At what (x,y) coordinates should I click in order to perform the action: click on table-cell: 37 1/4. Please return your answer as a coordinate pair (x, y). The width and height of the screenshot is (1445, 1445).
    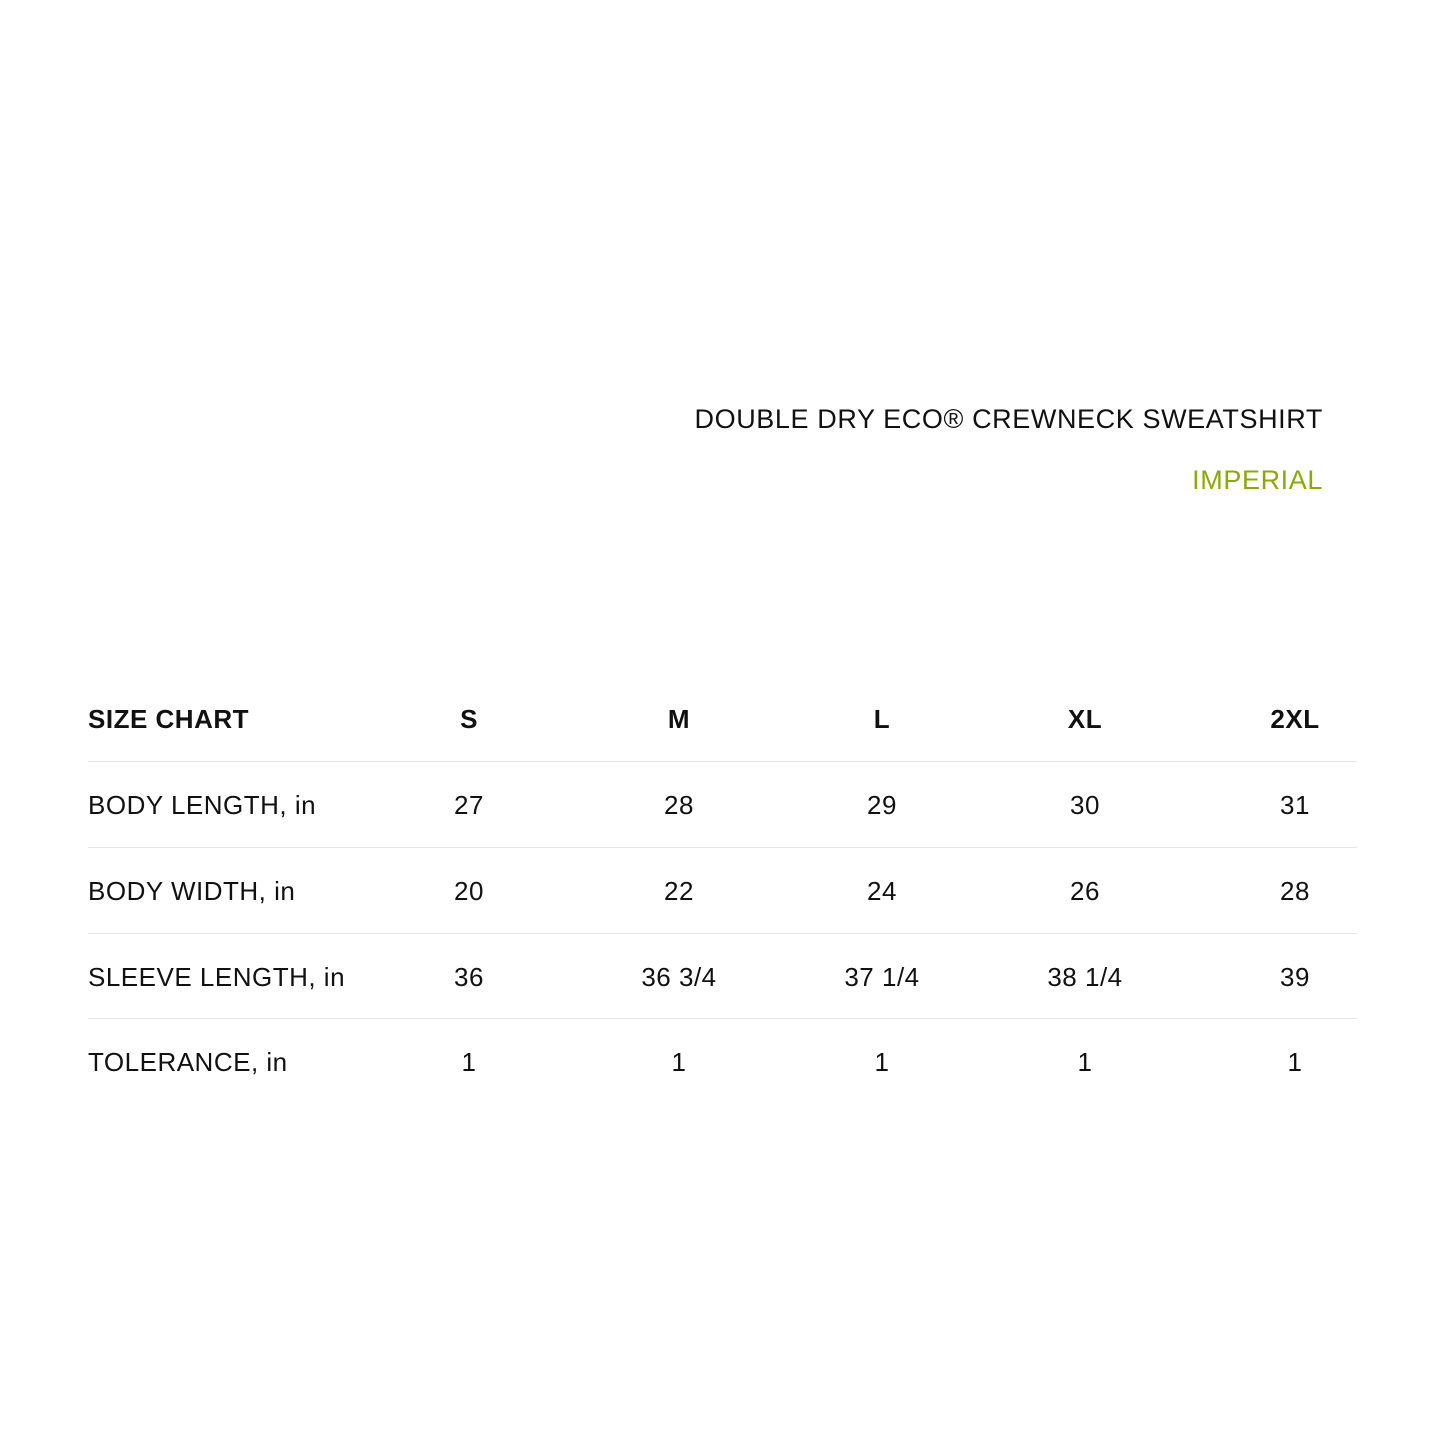
    Looking at the image, I should click on (882, 976).